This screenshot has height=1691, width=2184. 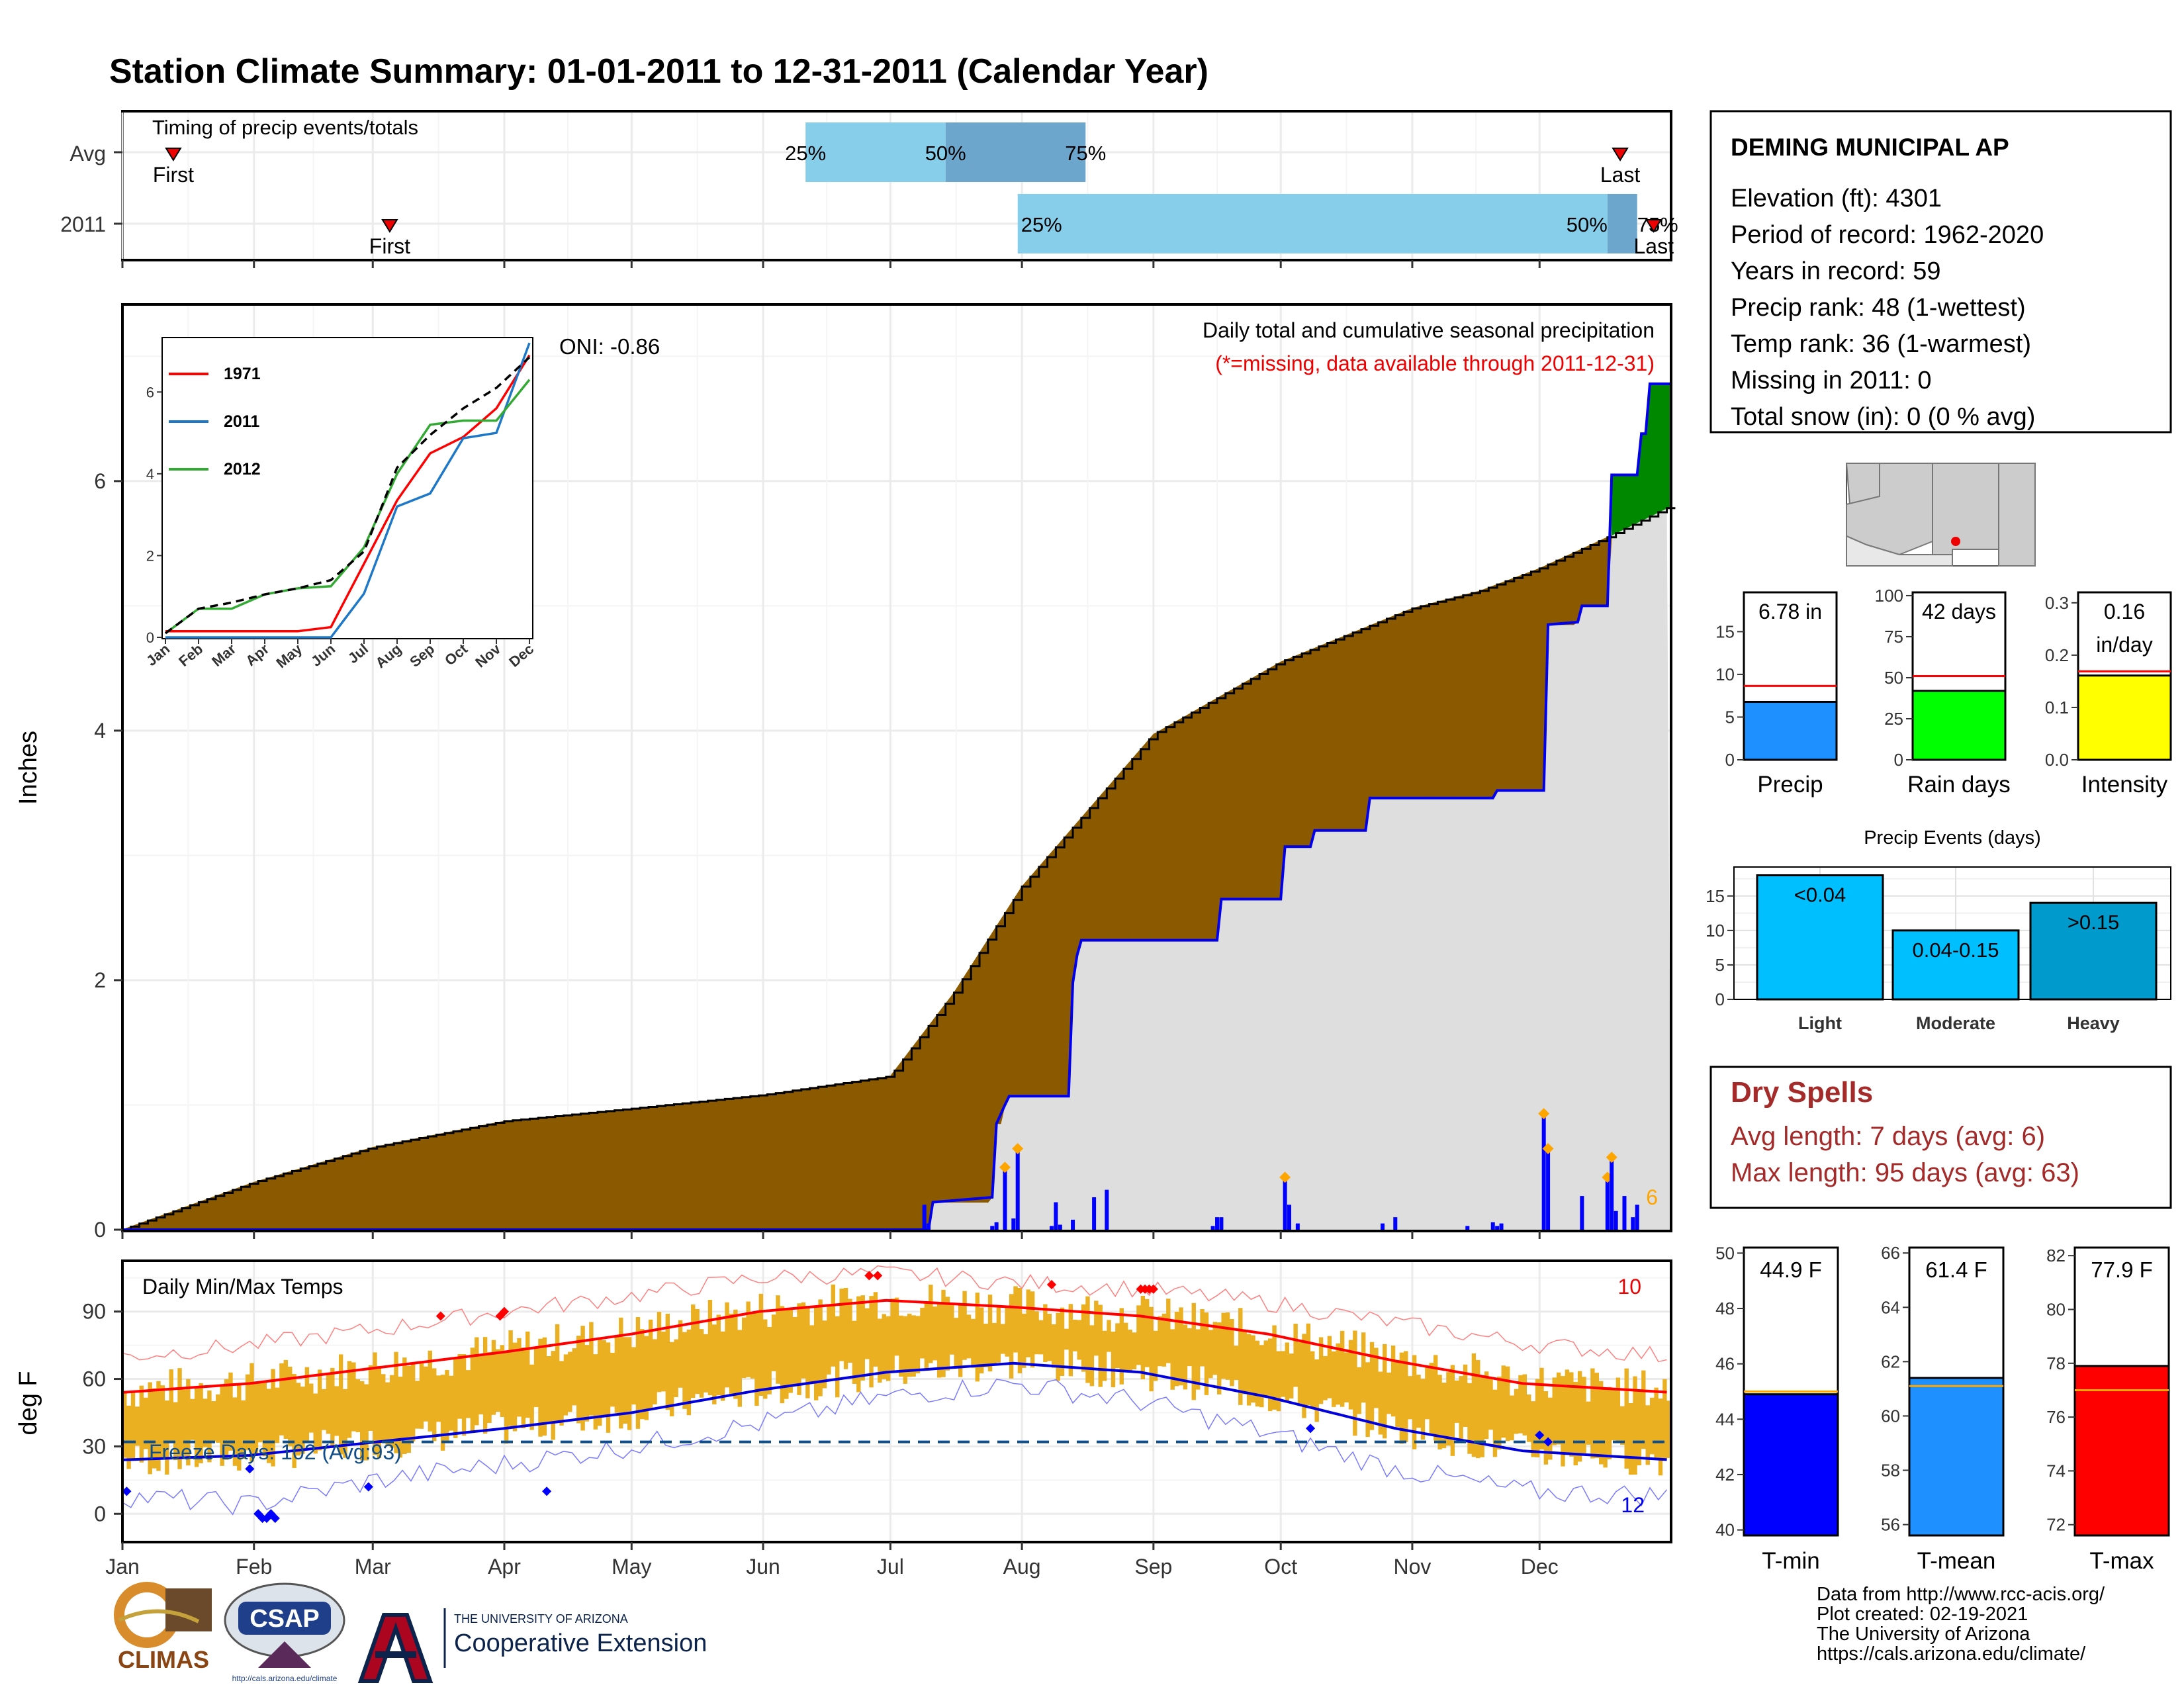 I want to click on locator-map, so click(x=1940, y=515).